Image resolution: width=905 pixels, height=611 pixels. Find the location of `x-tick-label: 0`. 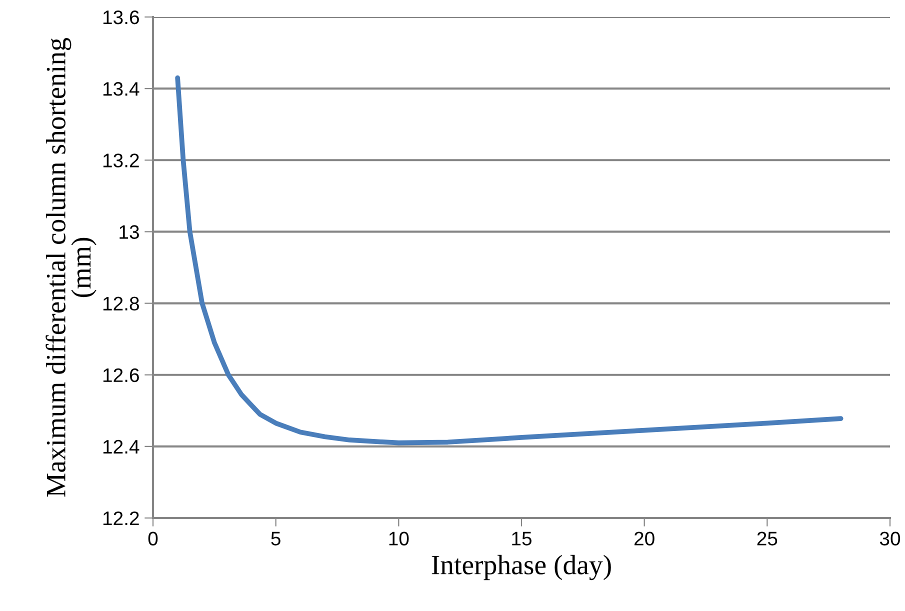

x-tick-label: 0 is located at coordinates (153, 539).